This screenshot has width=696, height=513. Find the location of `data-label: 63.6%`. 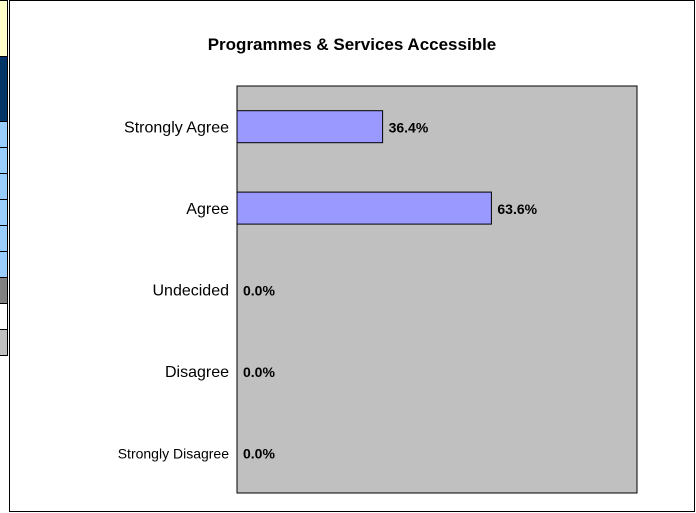

data-label: 63.6% is located at coordinates (517, 209).